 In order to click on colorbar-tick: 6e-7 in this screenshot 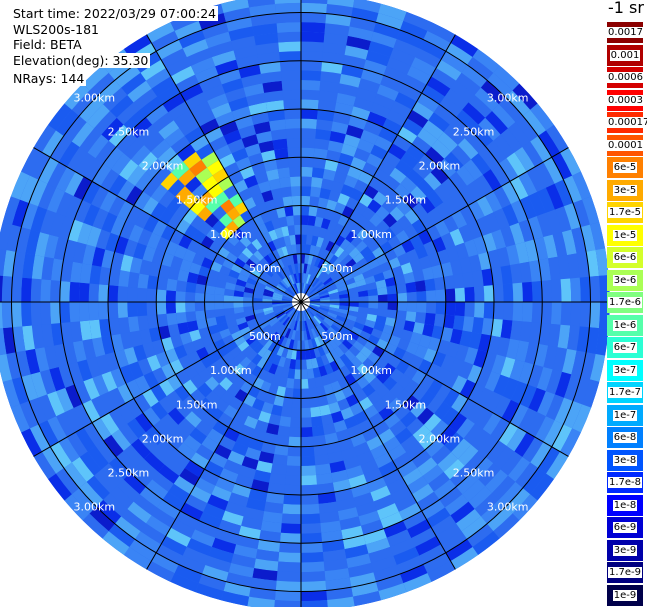, I will do `click(625, 347)`.